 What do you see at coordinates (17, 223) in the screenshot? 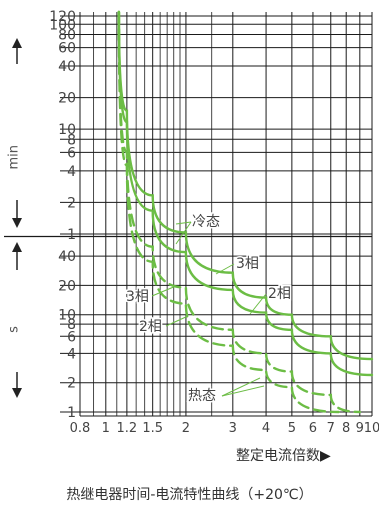
I see `upper-down-arrow-icon` at bounding box center [17, 223].